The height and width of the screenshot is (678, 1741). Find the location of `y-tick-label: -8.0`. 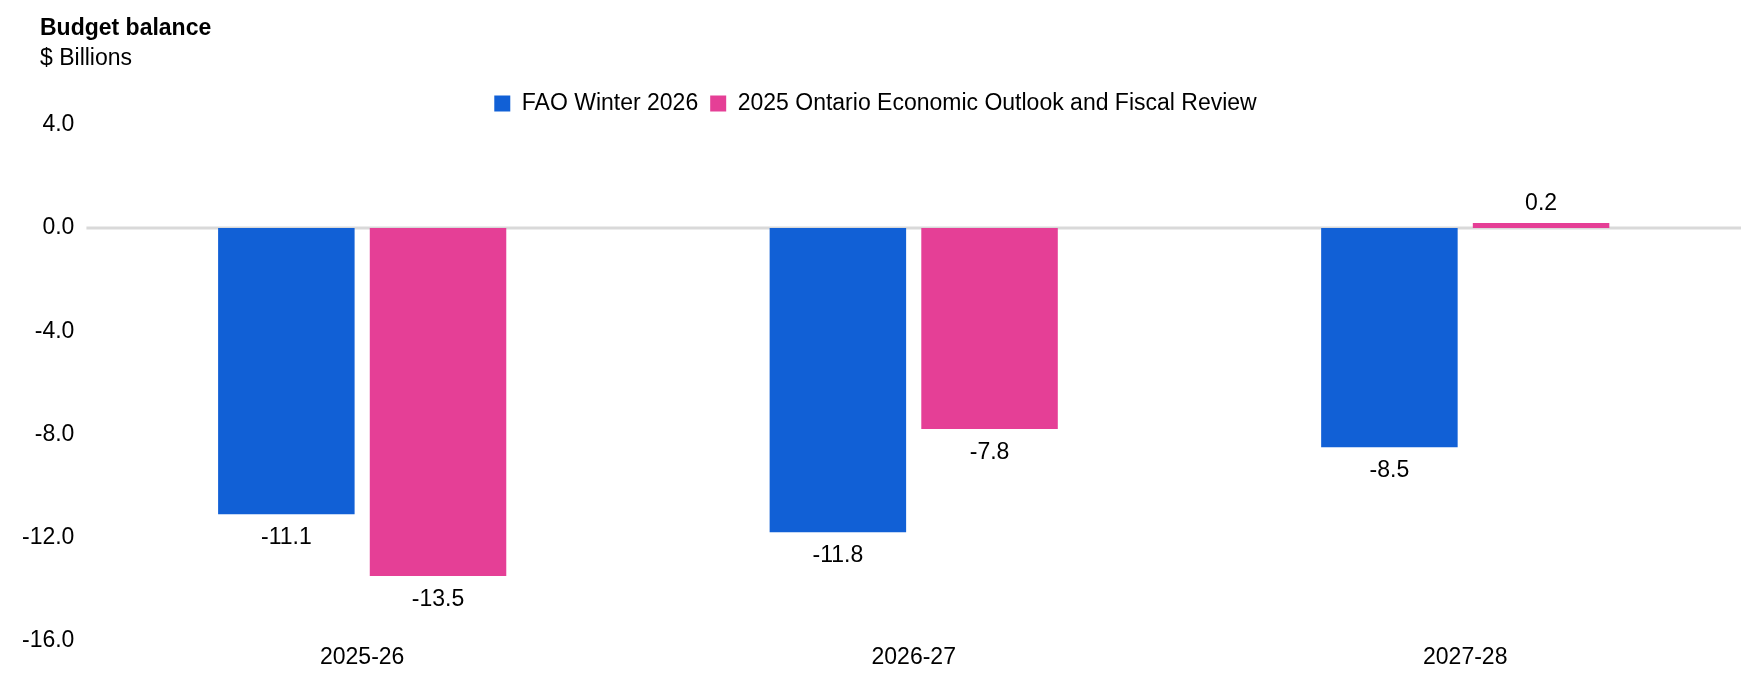

y-tick-label: -8.0 is located at coordinates (54, 432).